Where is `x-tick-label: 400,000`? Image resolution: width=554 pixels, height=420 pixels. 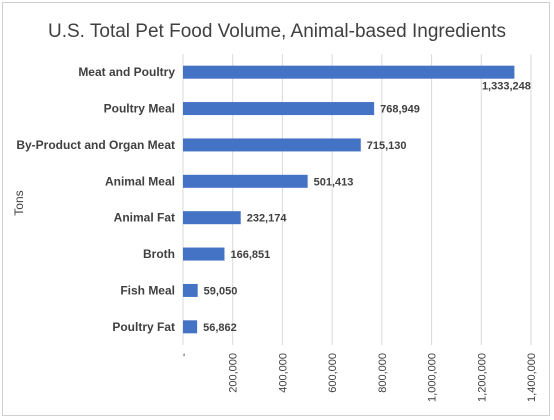 x-tick-label: 400,000 is located at coordinates (283, 373).